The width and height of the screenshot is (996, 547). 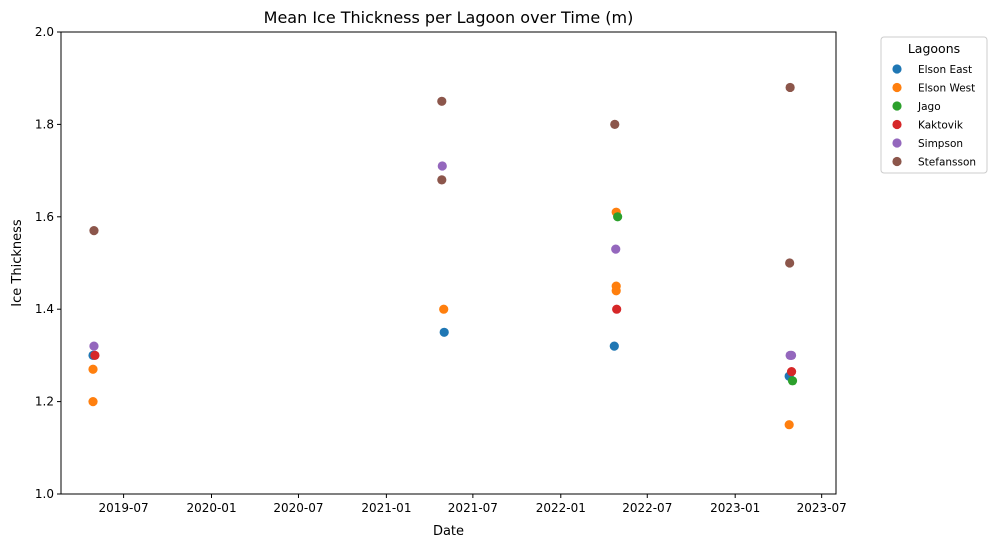 What do you see at coordinates (934, 48) in the screenshot?
I see `legend-title: Lagoons` at bounding box center [934, 48].